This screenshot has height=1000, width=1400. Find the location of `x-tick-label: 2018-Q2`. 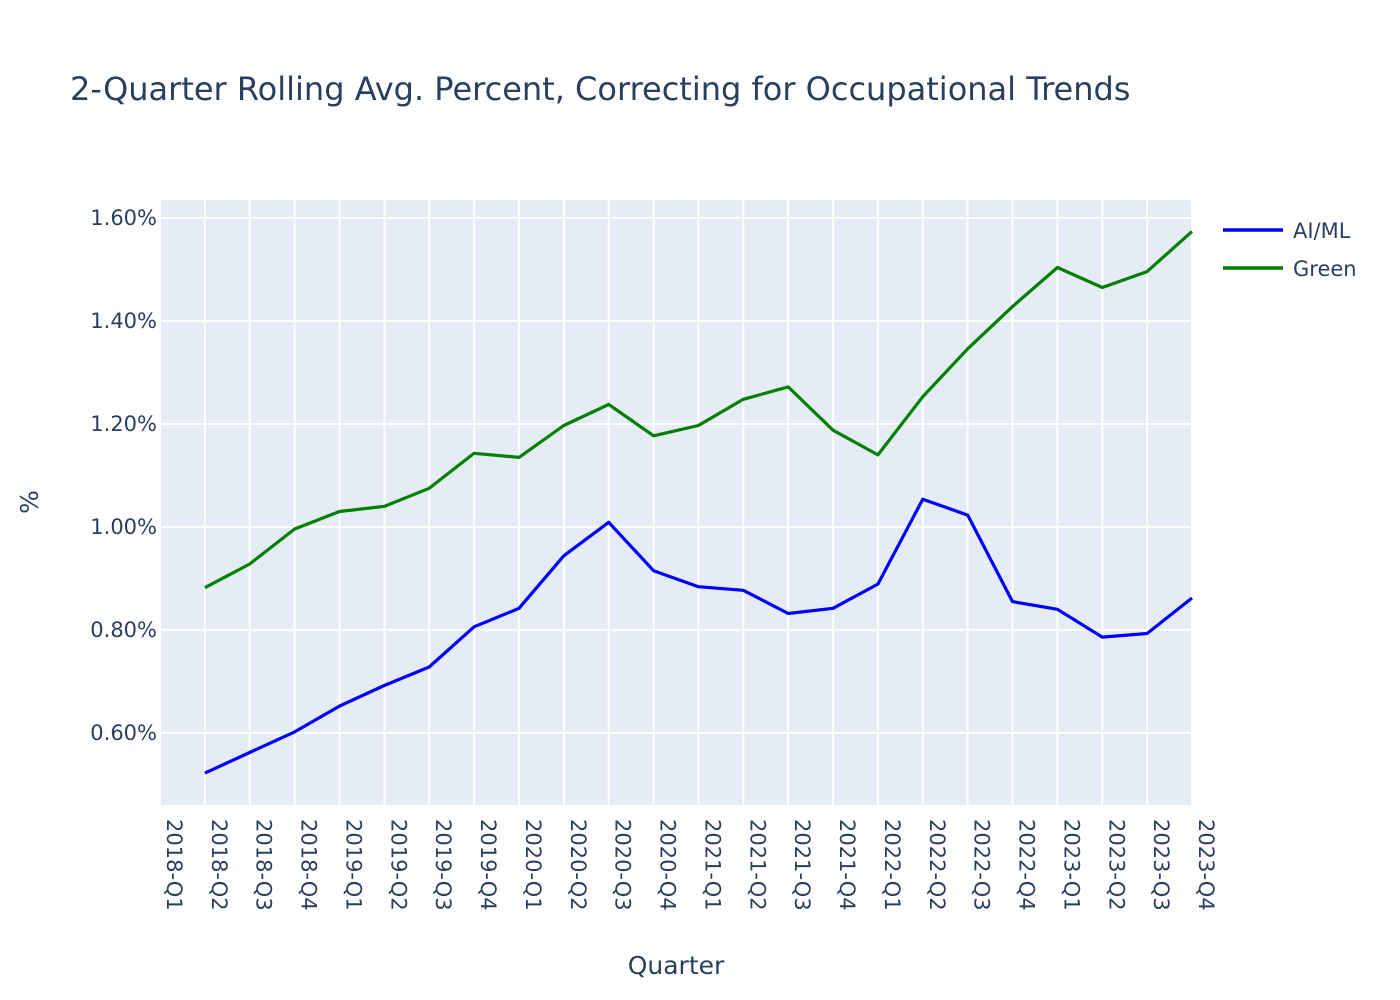

x-tick-label: 2018-Q2 is located at coordinates (219, 865).